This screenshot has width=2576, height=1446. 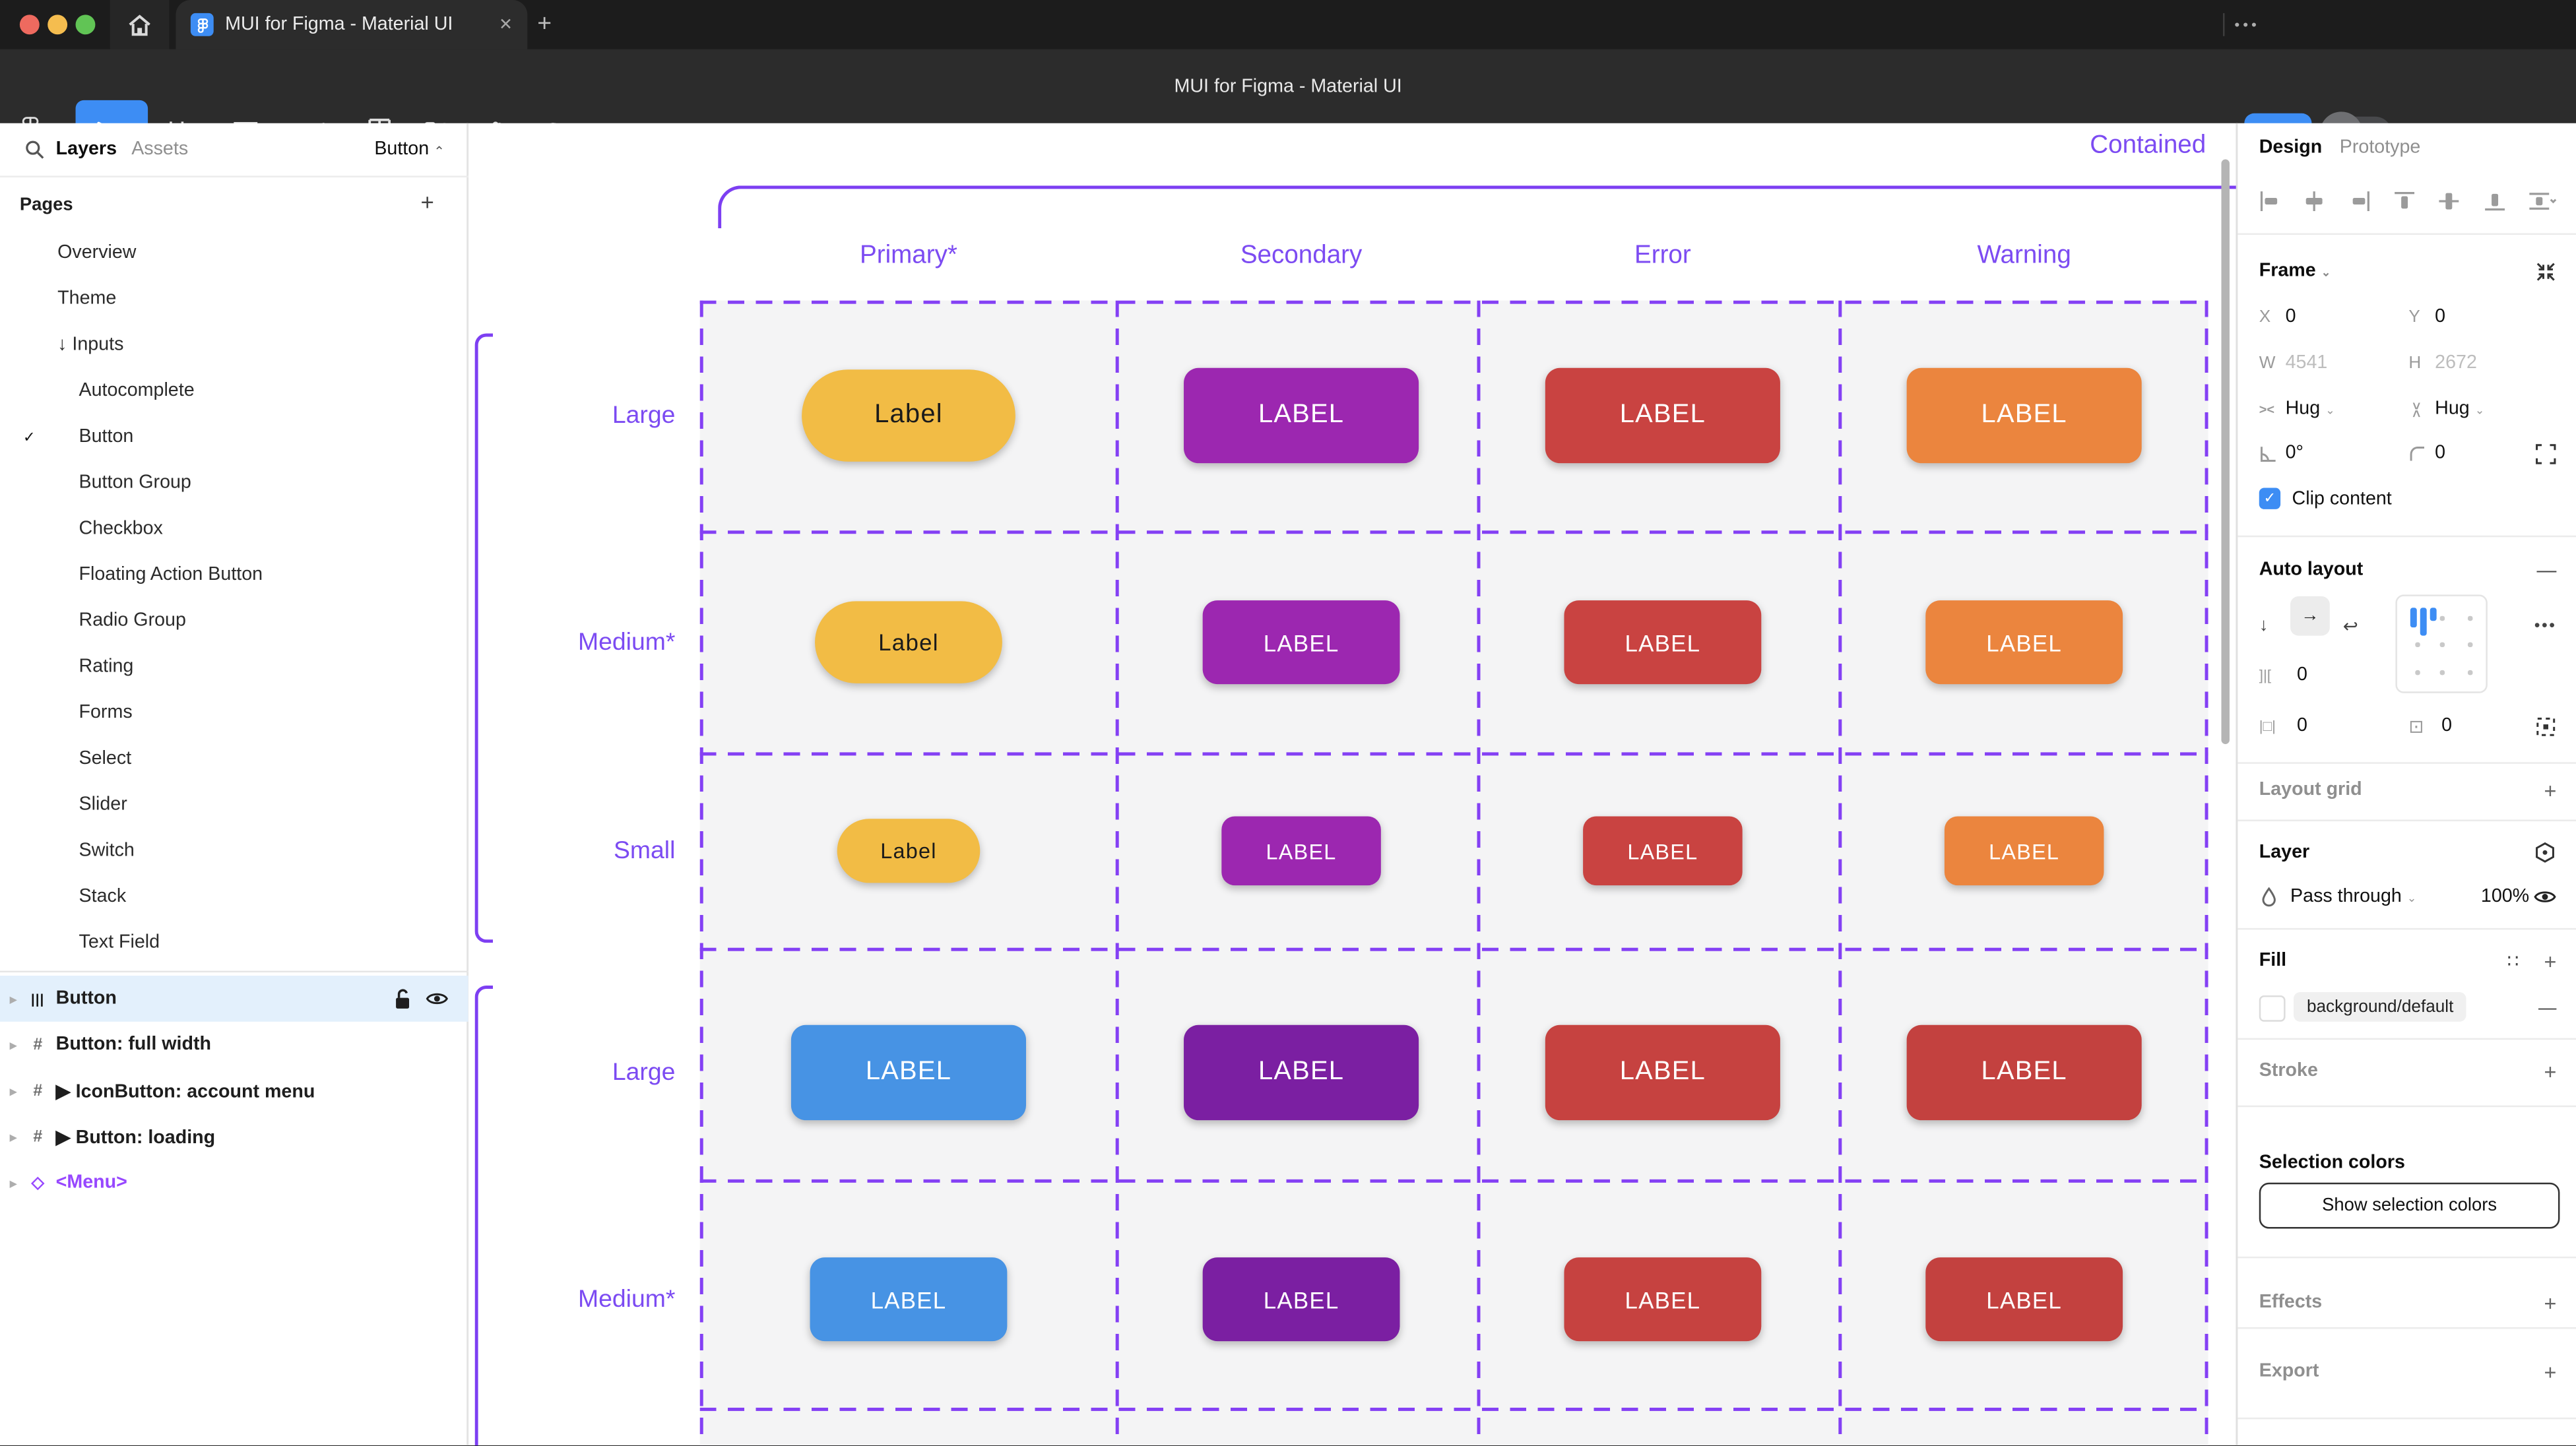 I want to click on width-value: 4541, so click(x=2306, y=363).